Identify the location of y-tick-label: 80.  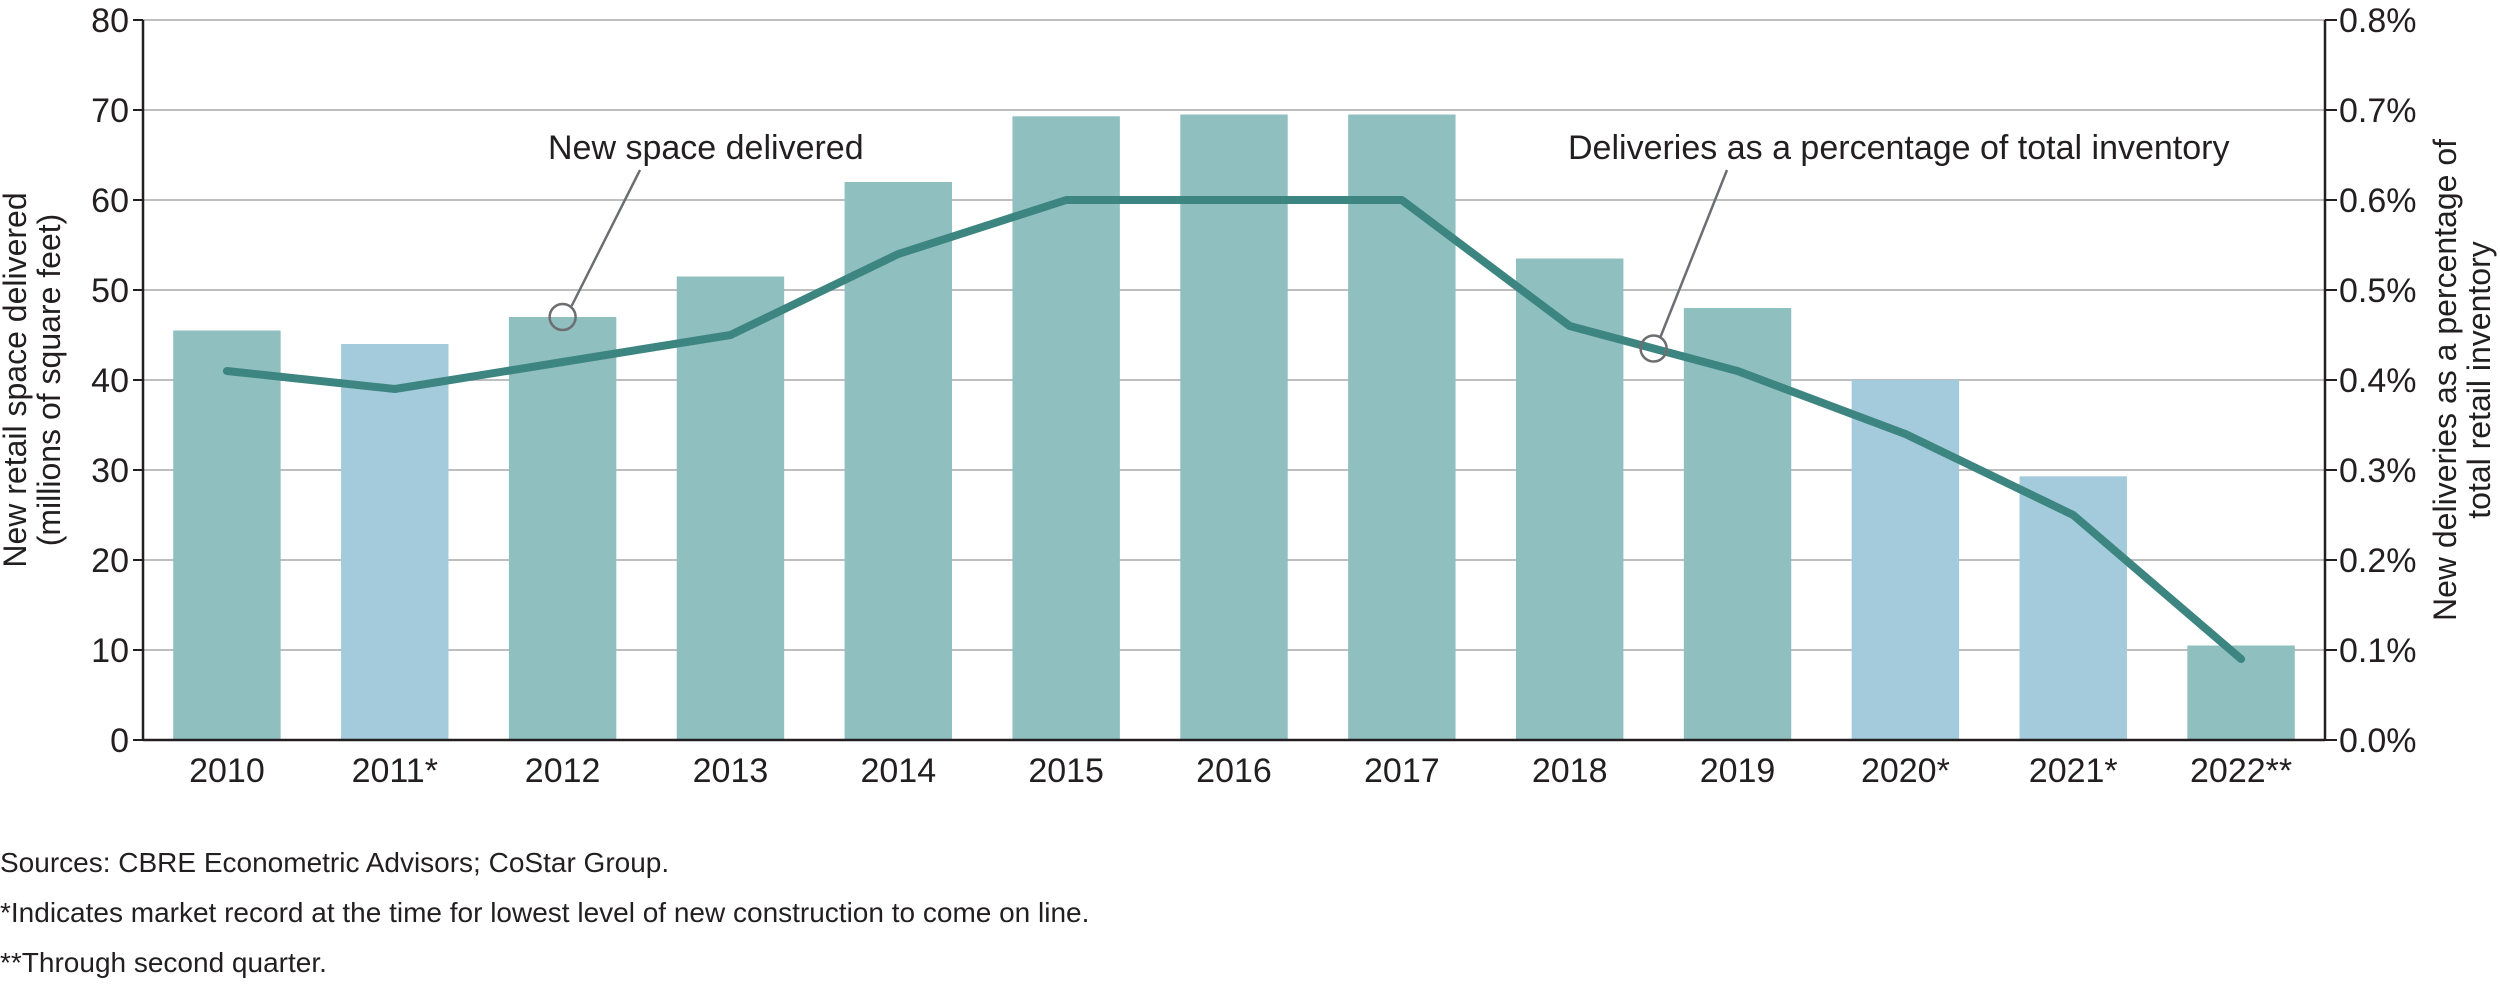
(110, 21).